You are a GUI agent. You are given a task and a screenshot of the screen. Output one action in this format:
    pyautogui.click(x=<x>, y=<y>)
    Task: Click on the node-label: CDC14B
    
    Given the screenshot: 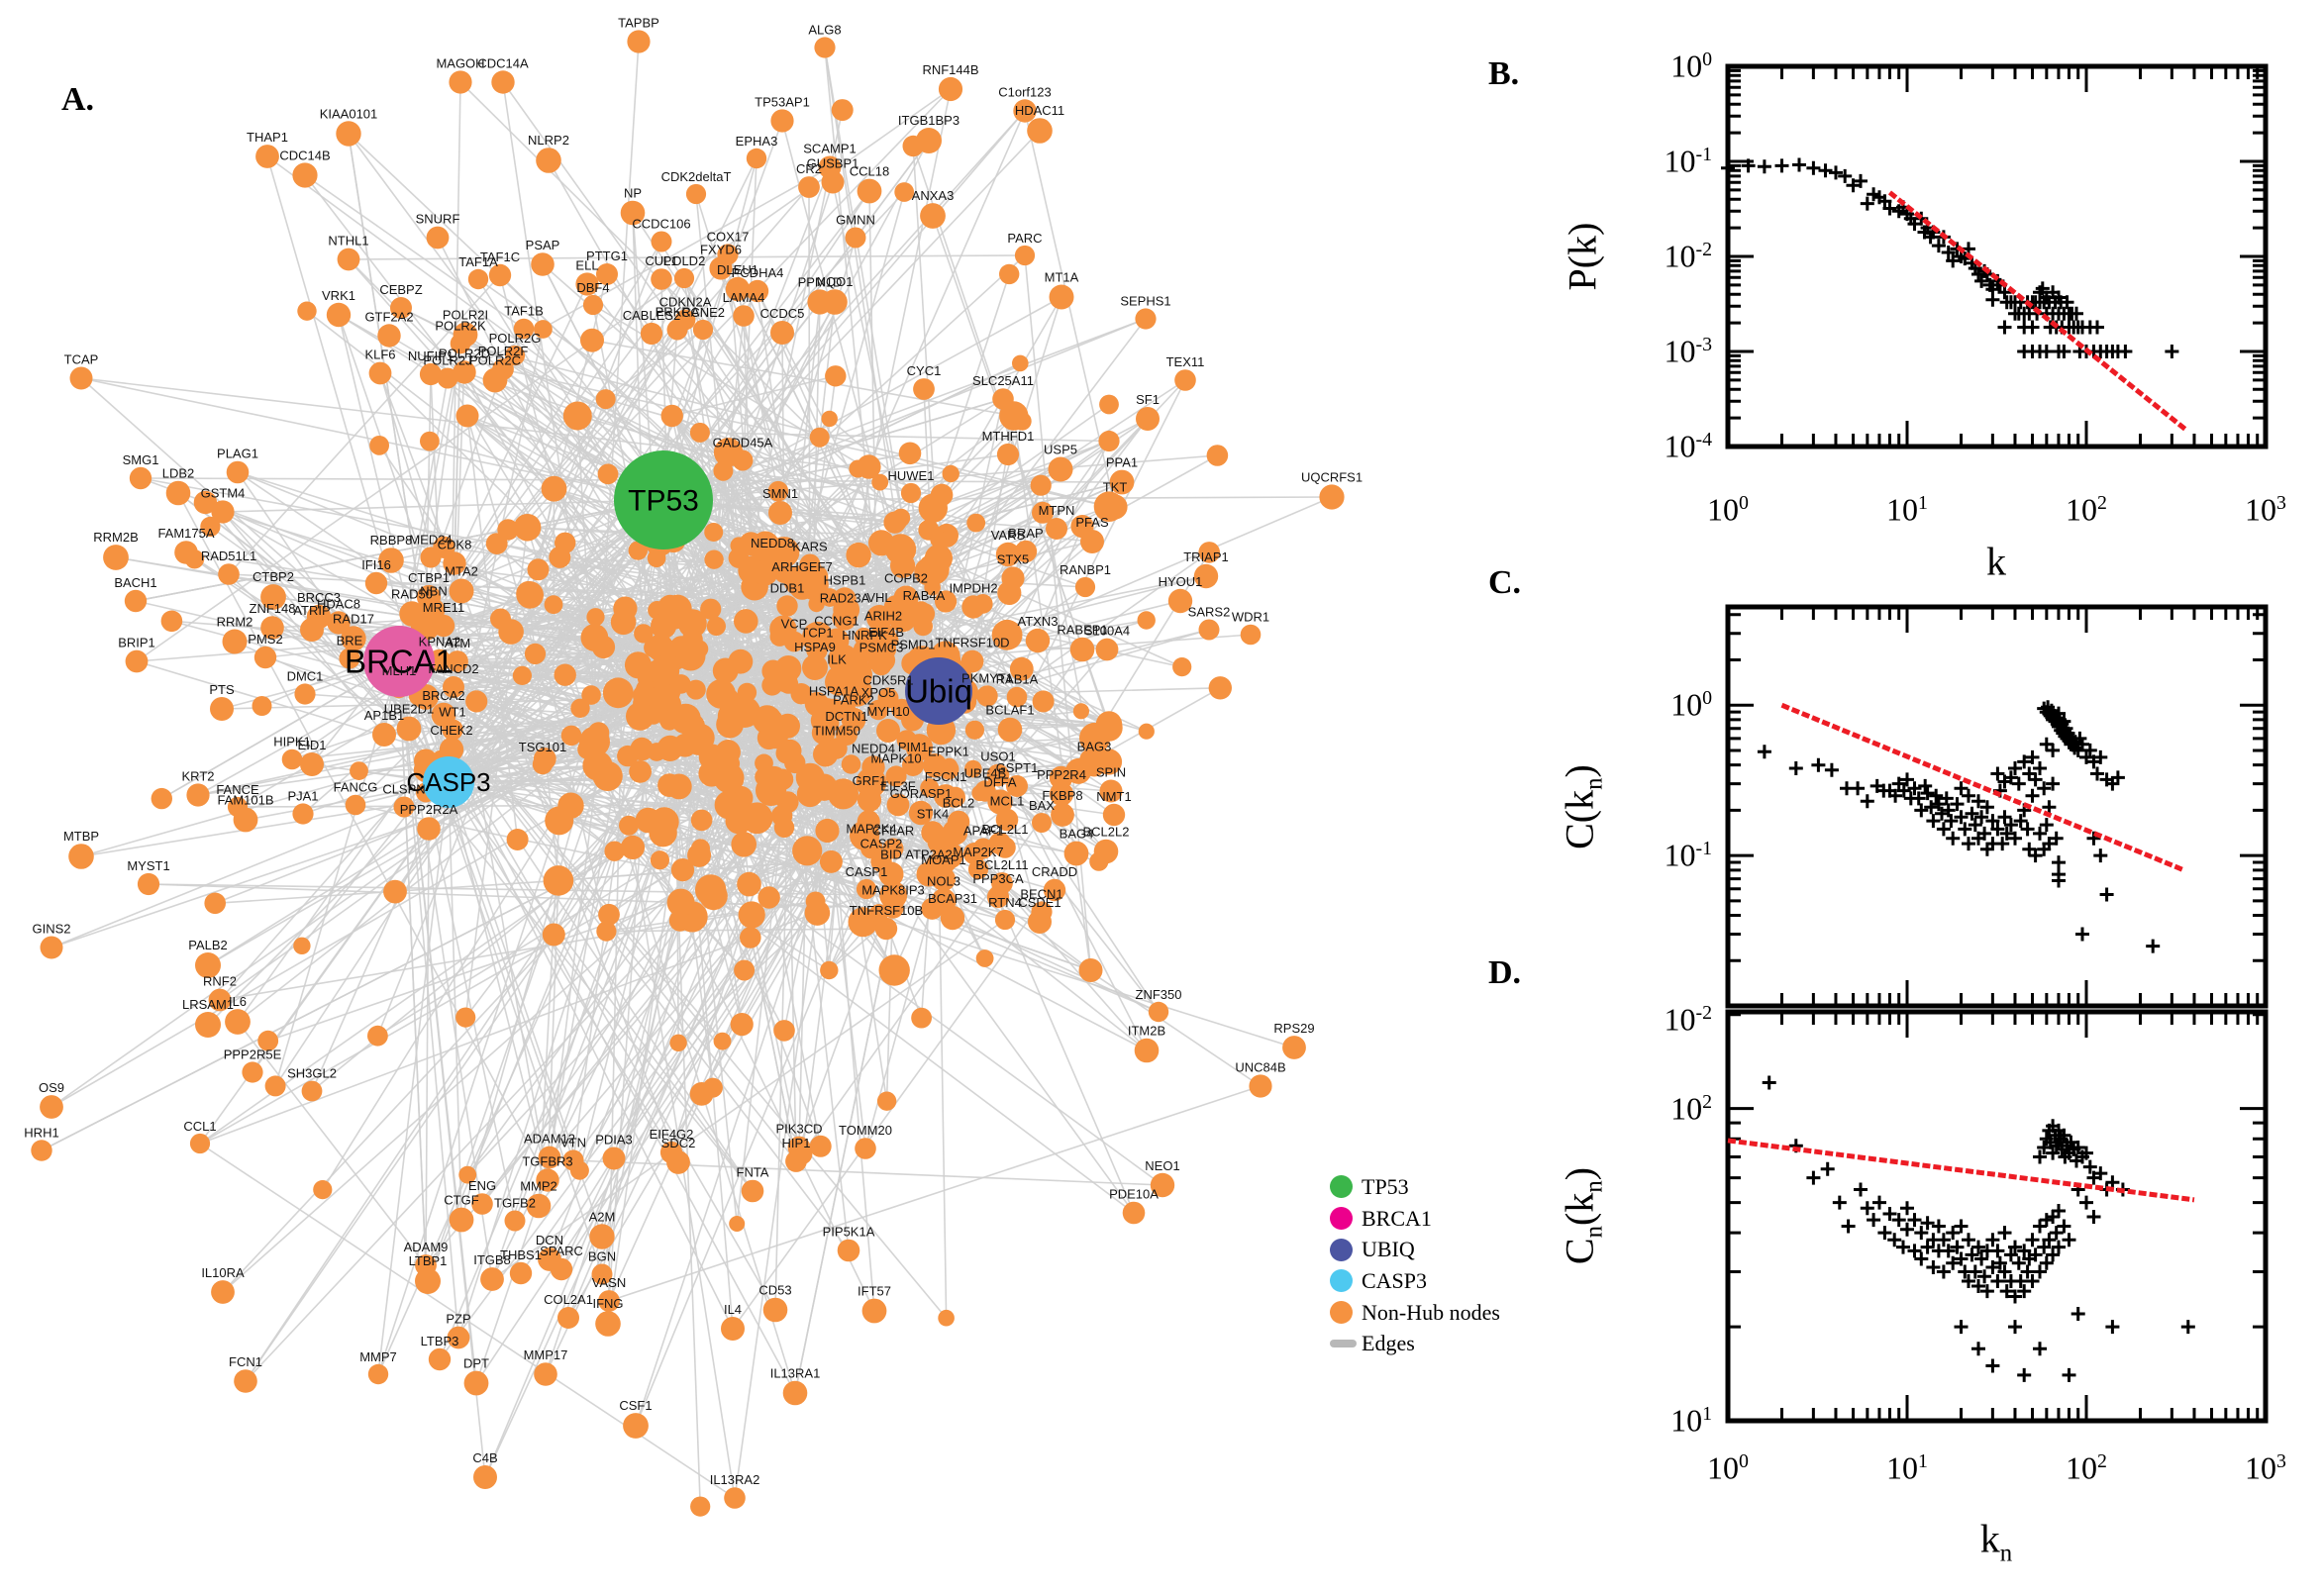 What is the action you would take?
    pyautogui.click(x=305, y=155)
    